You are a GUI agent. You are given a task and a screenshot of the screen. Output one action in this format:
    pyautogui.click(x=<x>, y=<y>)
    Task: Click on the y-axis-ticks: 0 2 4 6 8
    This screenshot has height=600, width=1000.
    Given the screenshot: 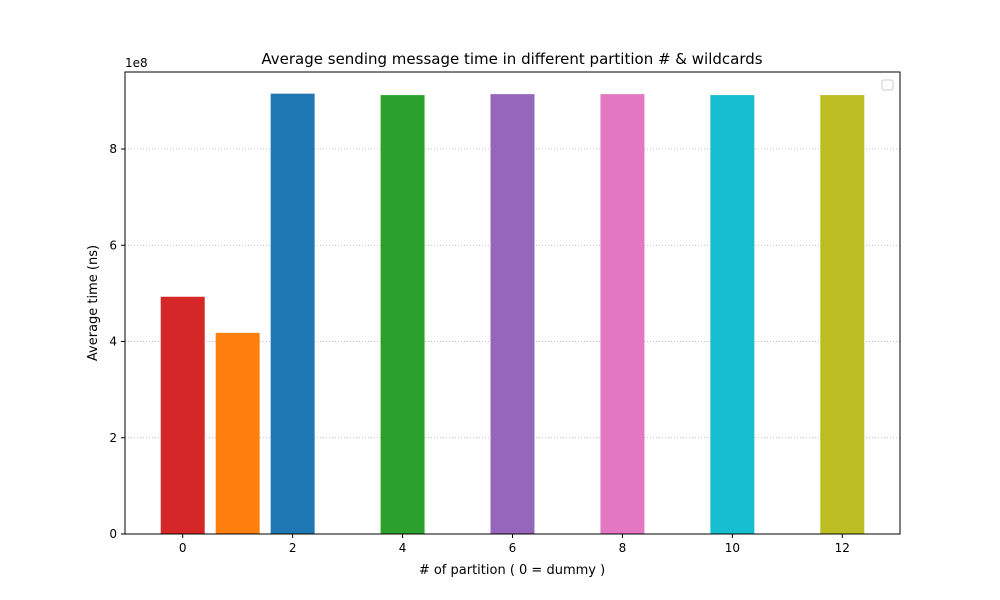 What is the action you would take?
    pyautogui.click(x=117, y=341)
    